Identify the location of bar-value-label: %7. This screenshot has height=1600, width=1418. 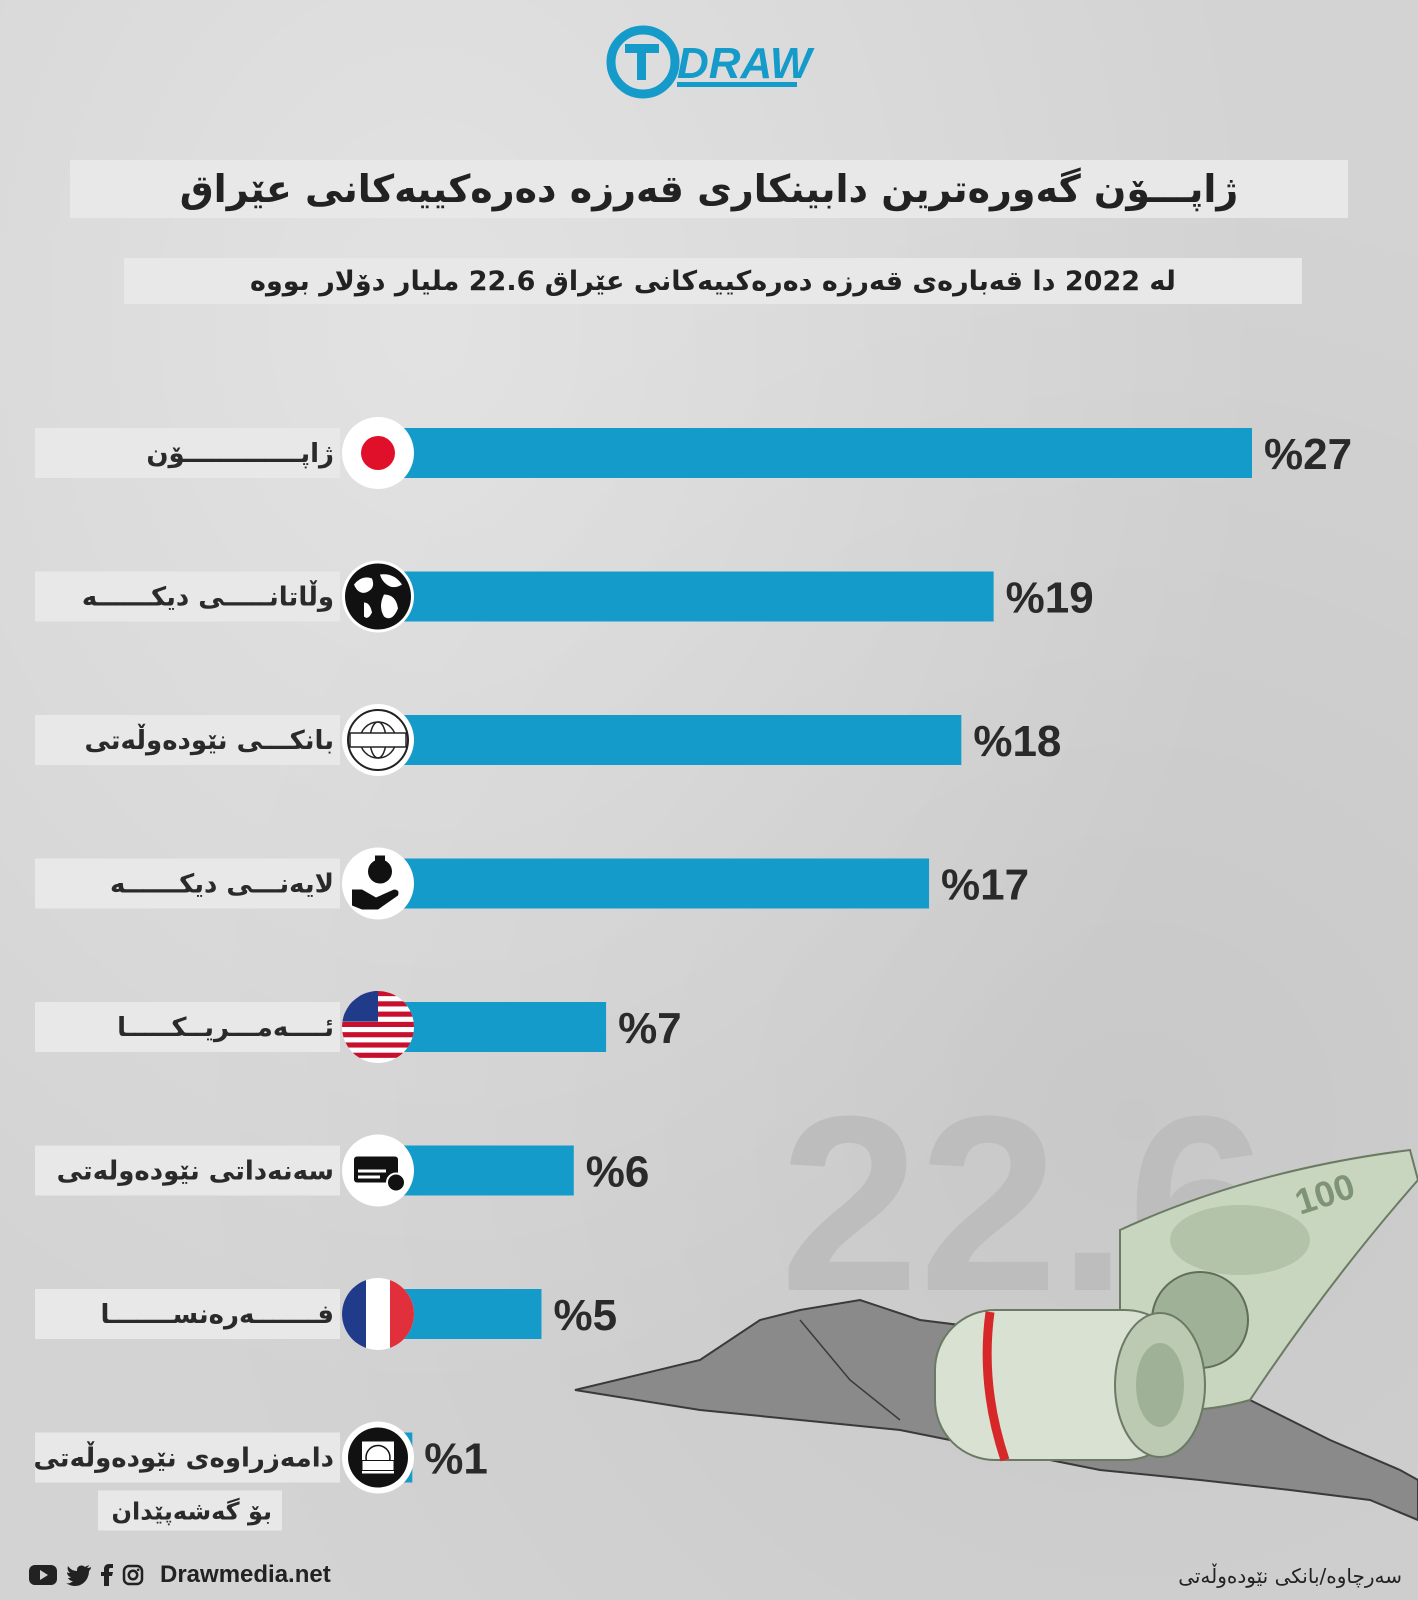
(650, 1028).